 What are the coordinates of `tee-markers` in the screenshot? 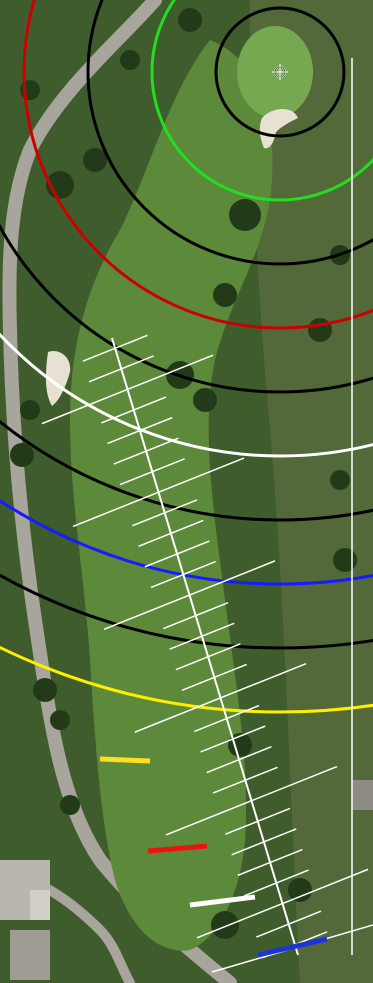 It's located at (213, 857).